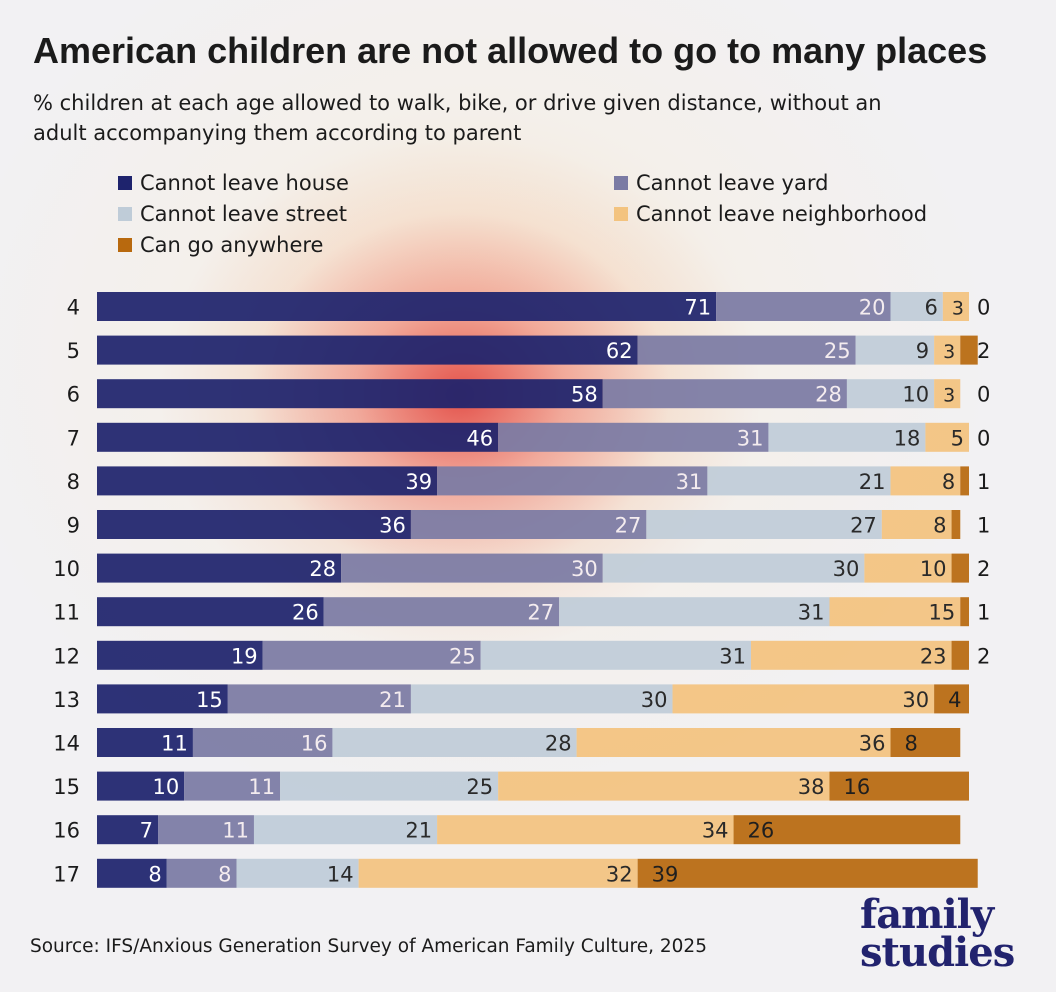  Describe the element at coordinates (66, 700) in the screenshot. I see `category-label: 13` at that location.